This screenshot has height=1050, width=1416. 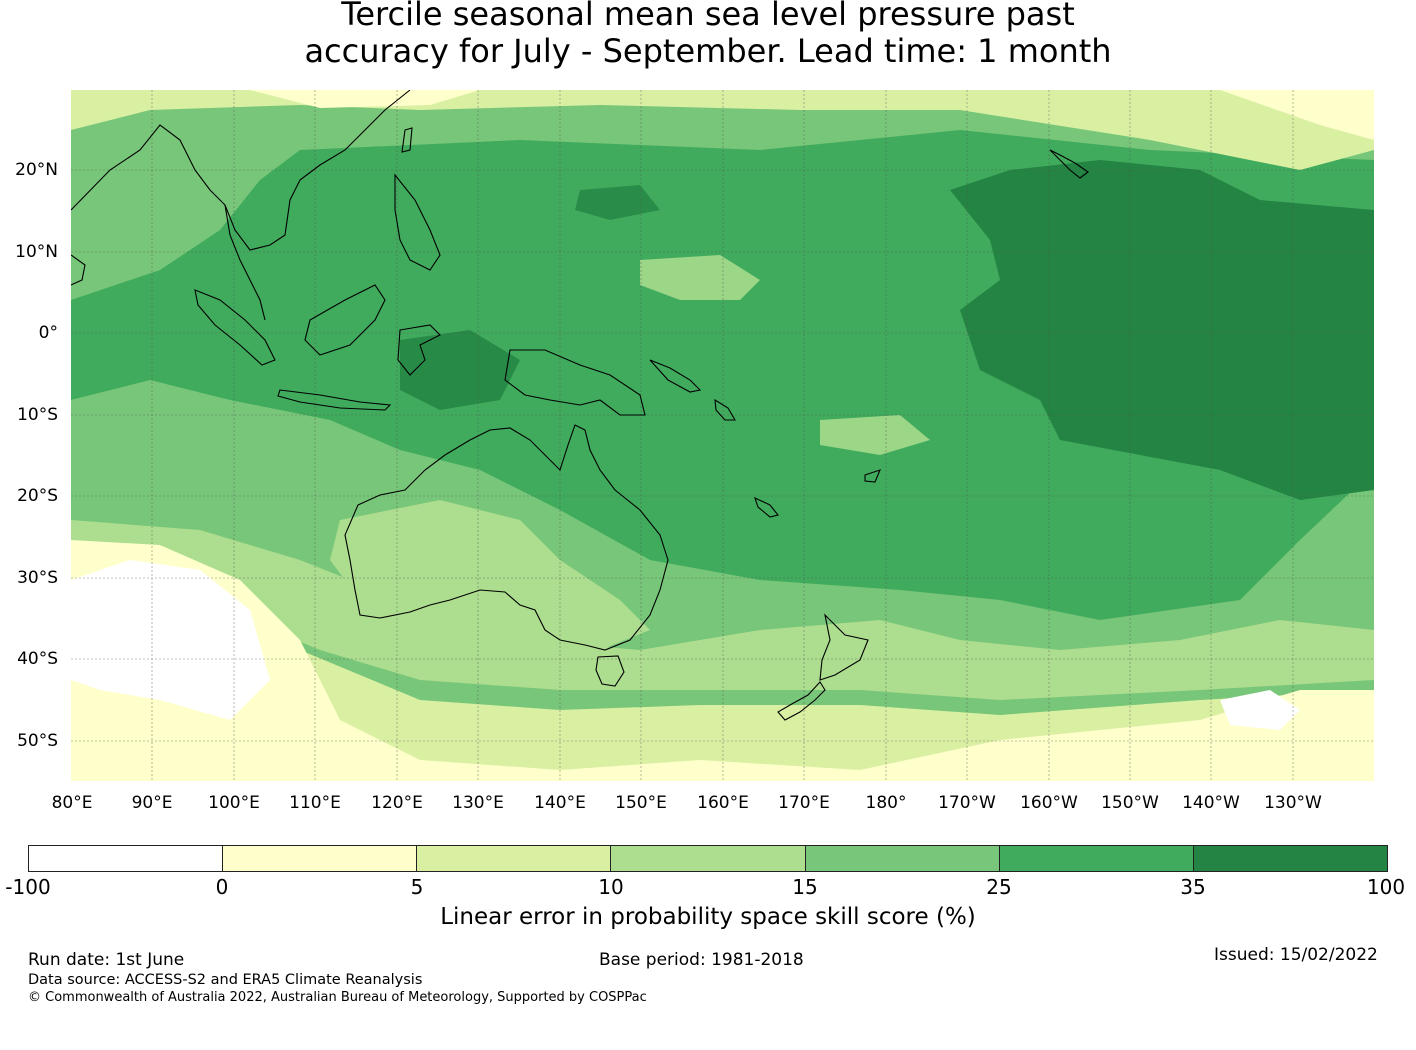 What do you see at coordinates (36, 170) in the screenshot?
I see `lat-label-20n: 20°N` at bounding box center [36, 170].